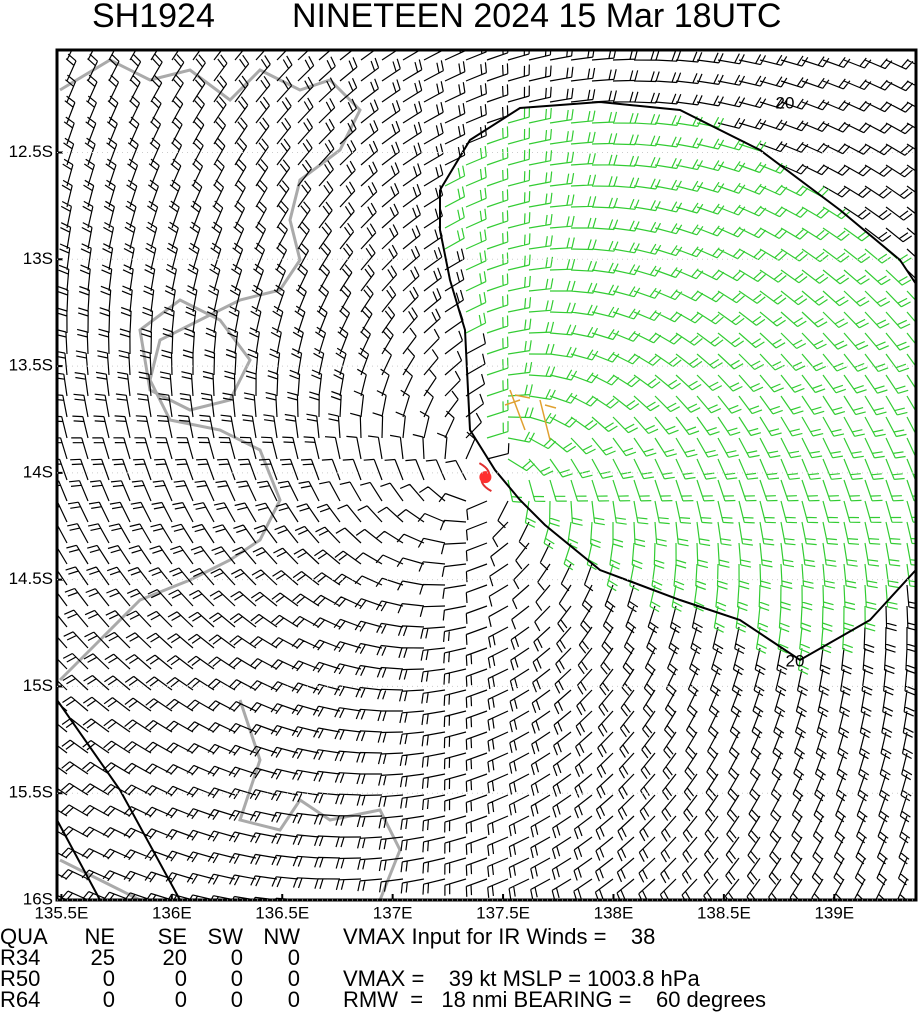 This screenshot has width=919, height=1019. Describe the element at coordinates (499, 936) in the screenshot. I see `info-line: VMAX Input for IR Winds = 38` at that location.